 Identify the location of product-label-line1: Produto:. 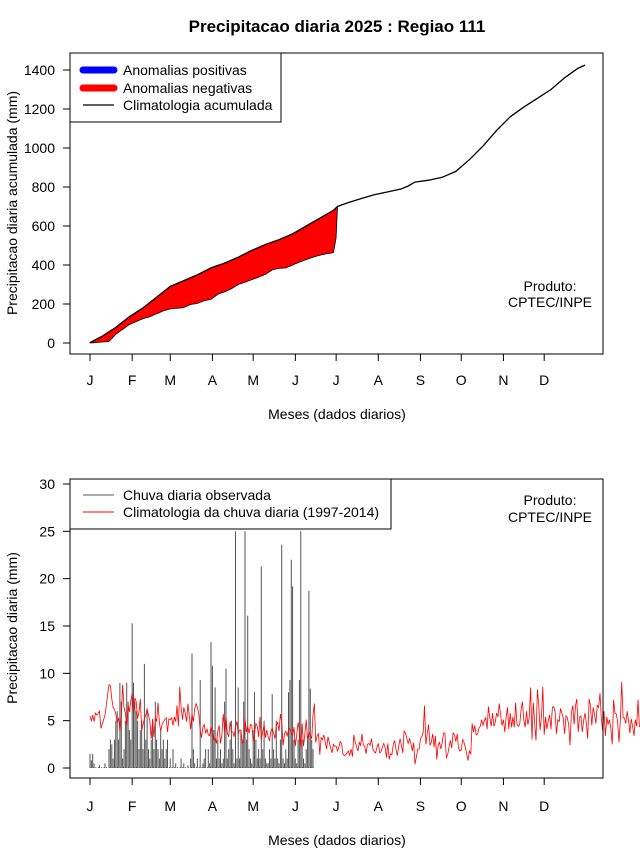
(550, 286).